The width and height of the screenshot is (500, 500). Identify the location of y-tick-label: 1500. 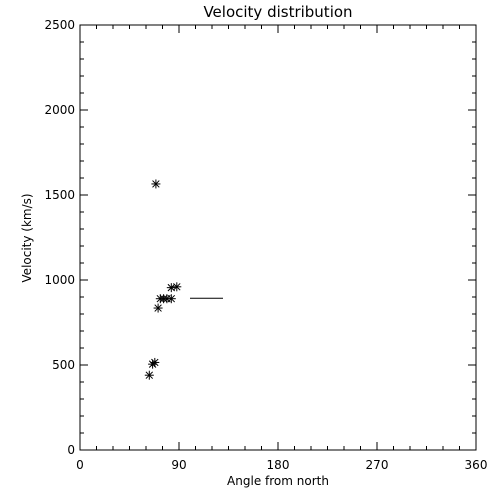
(59, 195).